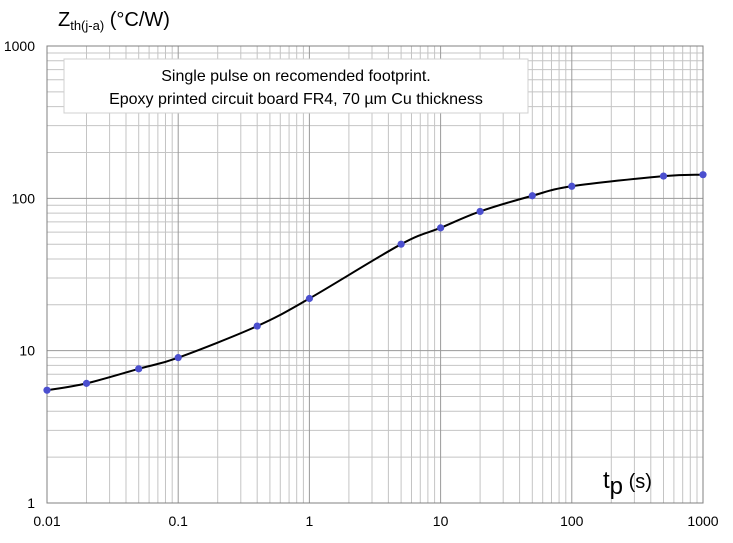  What do you see at coordinates (375, 521) in the screenshot?
I see `x-tick-labels: 0.01 0.1 1 10 100 1000` at bounding box center [375, 521].